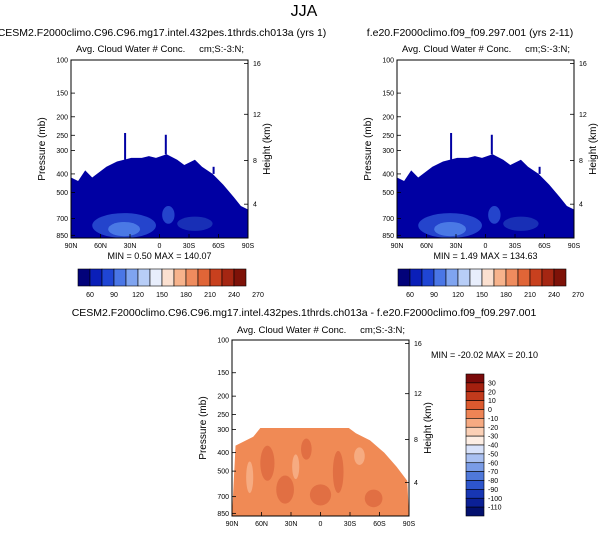 The width and height of the screenshot is (609, 543). I want to click on y-right-tick-label: 12, so click(257, 115).